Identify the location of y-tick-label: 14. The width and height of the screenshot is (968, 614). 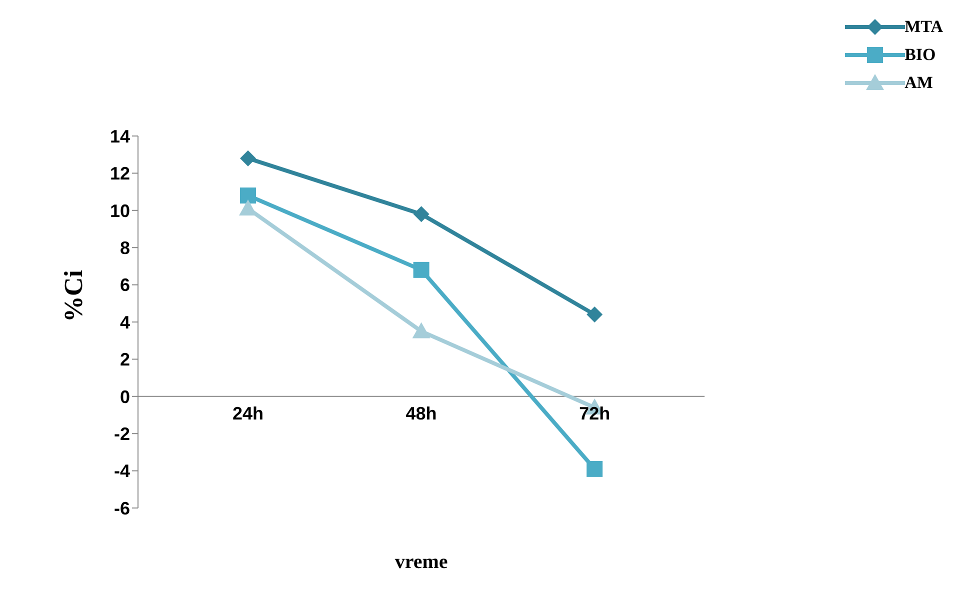
(120, 136).